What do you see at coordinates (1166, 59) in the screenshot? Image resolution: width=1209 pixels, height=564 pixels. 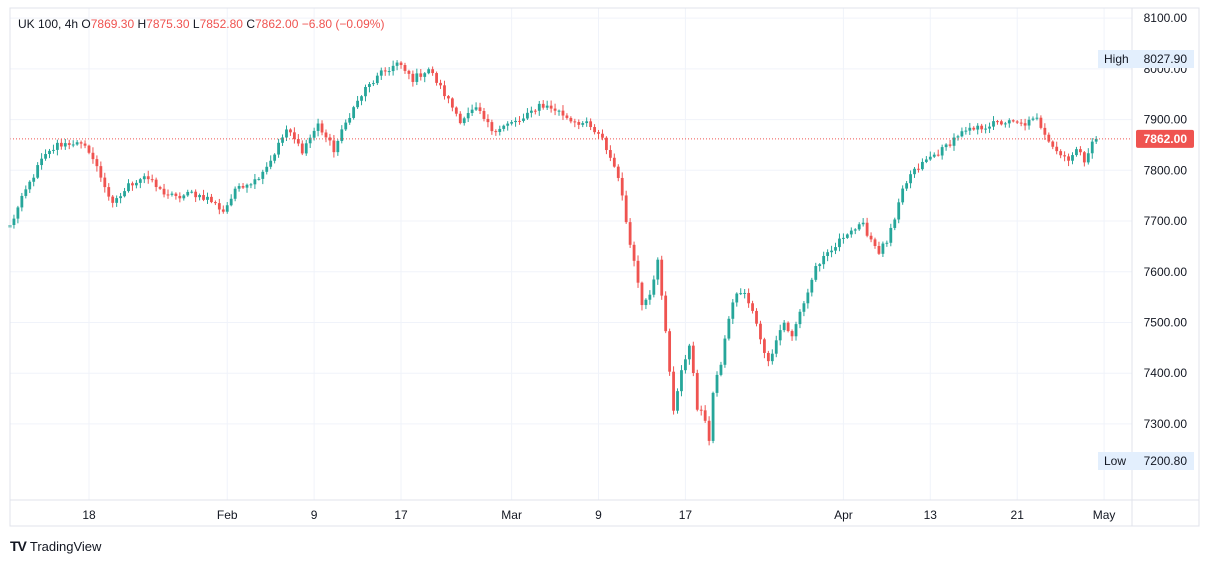 I see `high-marker-value-bg` at bounding box center [1166, 59].